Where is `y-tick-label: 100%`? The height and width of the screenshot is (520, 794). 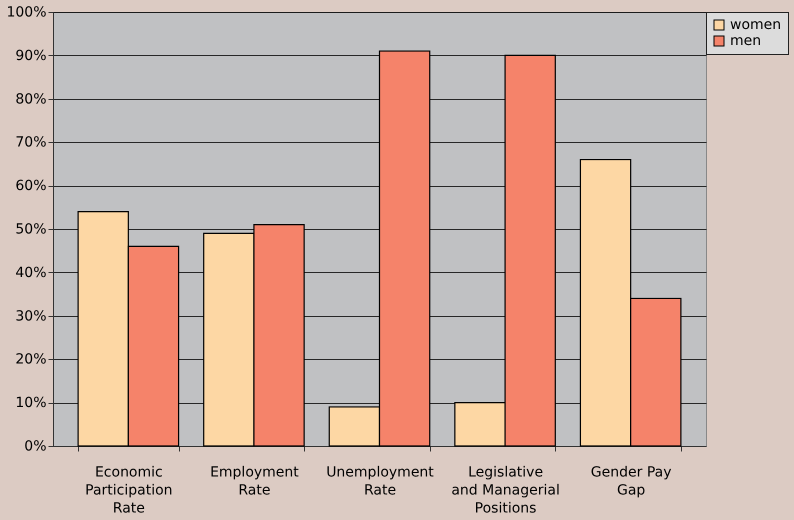
y-tick-label: 100% is located at coordinates (26, 12).